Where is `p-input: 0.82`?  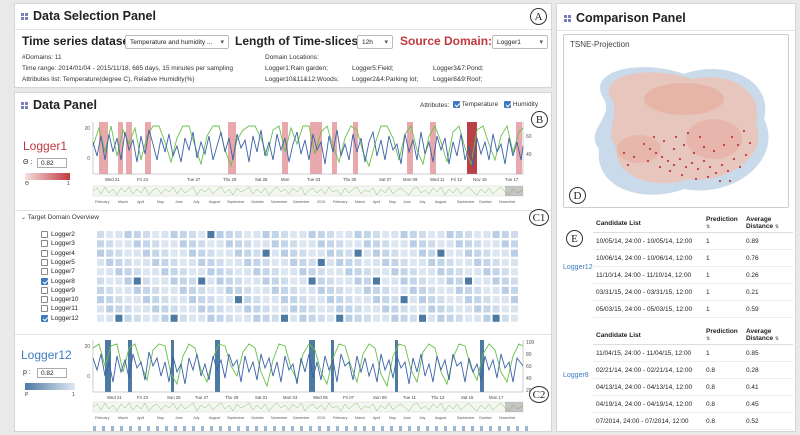
p-input: 0.82 is located at coordinates (52, 373).